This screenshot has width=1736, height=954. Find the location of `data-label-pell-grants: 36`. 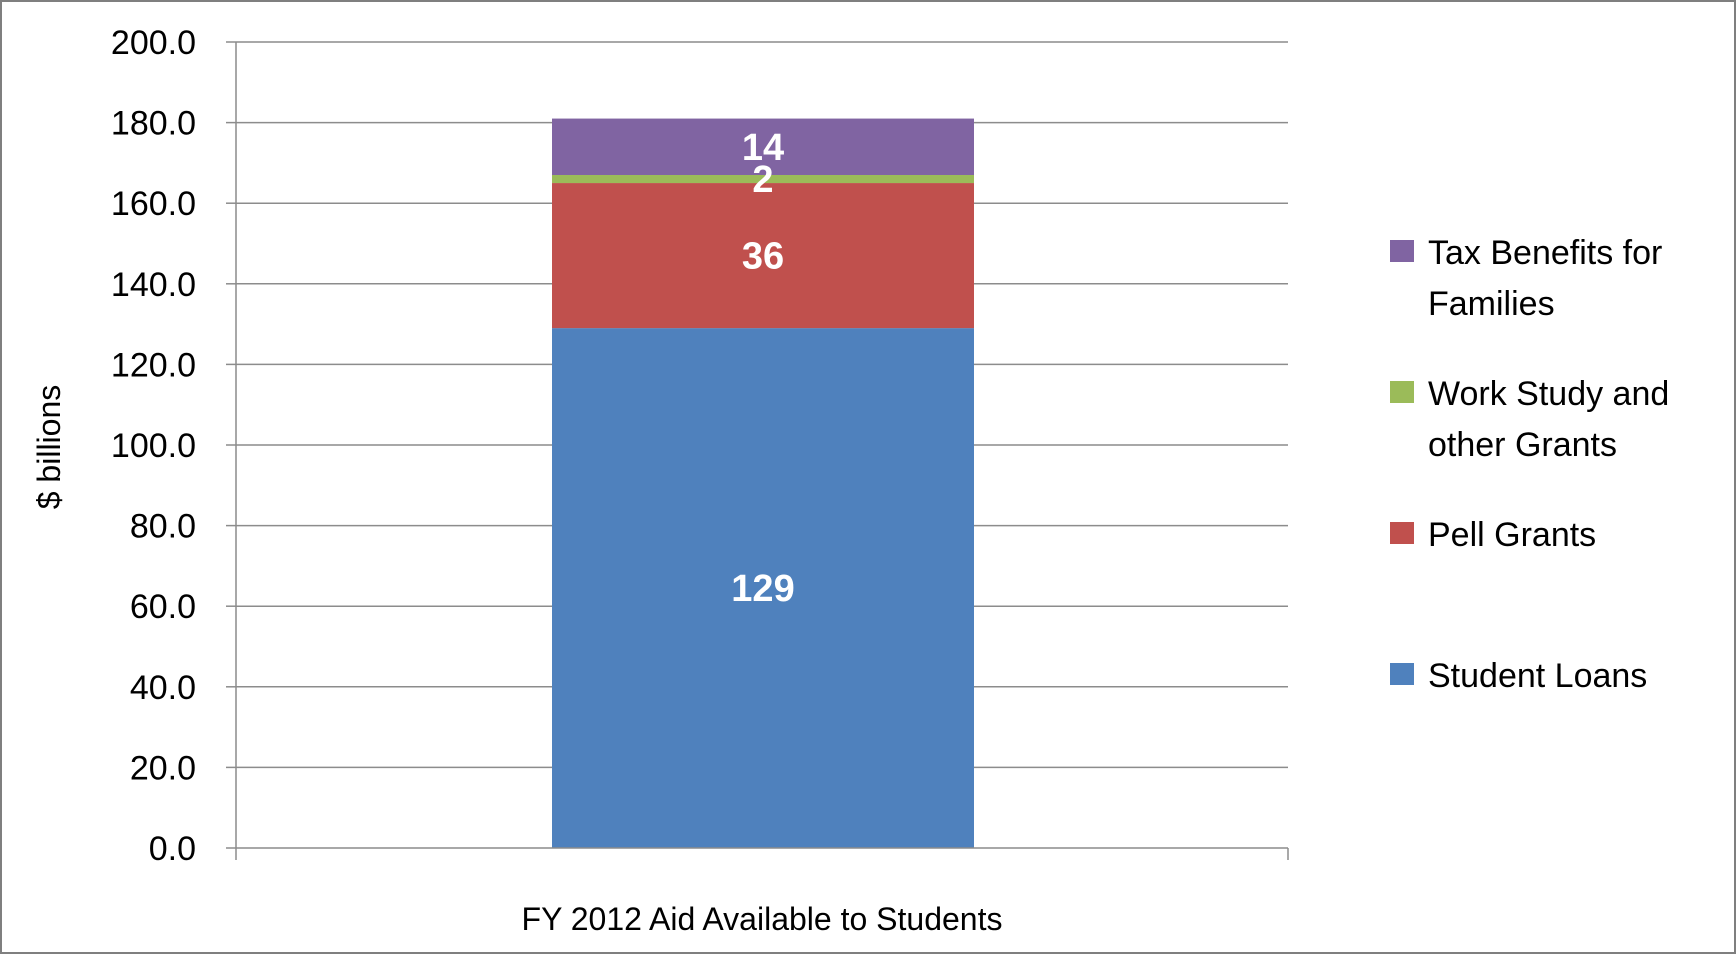

data-label-pell-grants: 36 is located at coordinates (763, 257).